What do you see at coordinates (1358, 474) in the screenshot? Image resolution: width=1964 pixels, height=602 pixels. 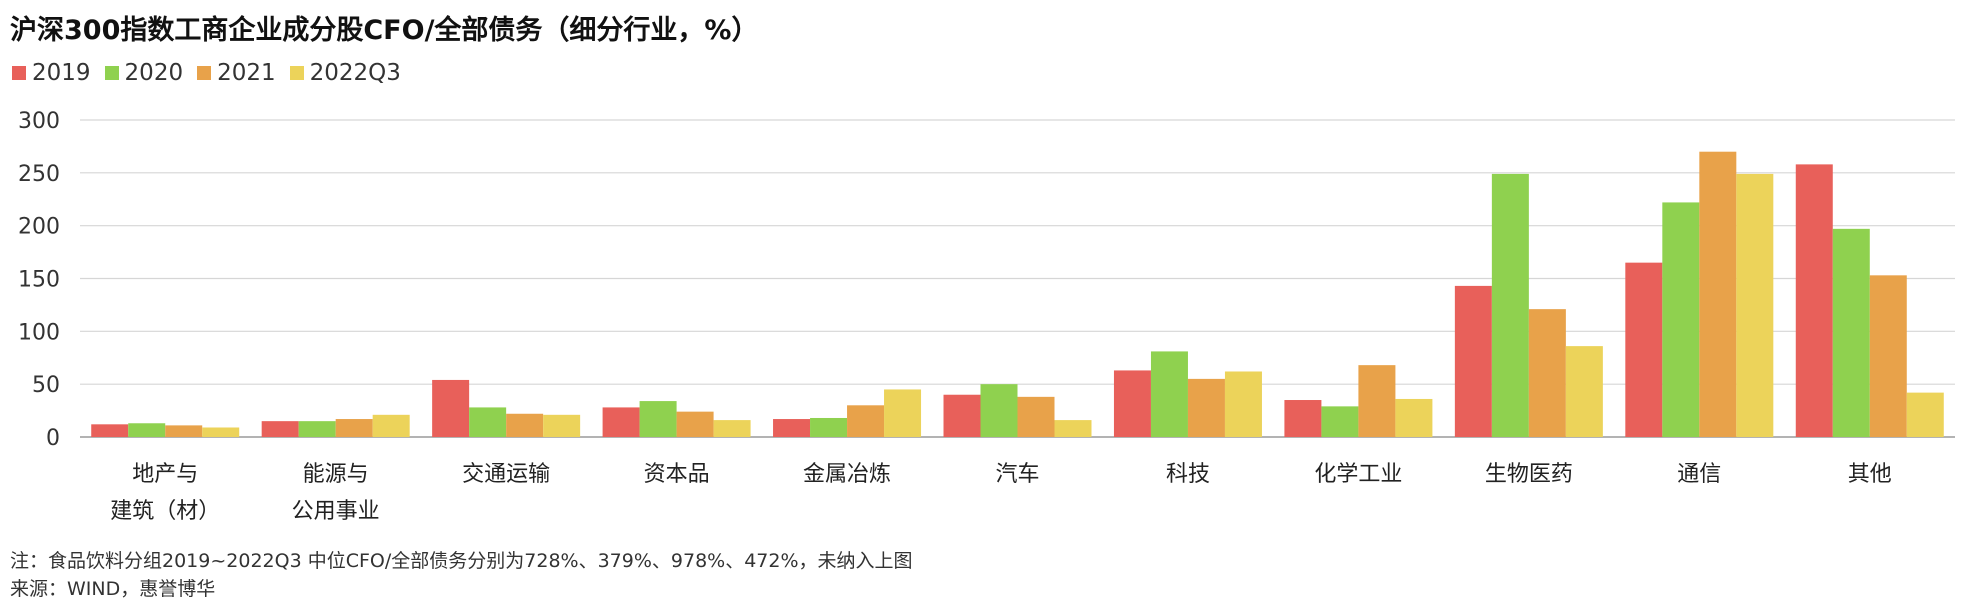 I see `x-tick-label: 化学工业` at bounding box center [1358, 474].